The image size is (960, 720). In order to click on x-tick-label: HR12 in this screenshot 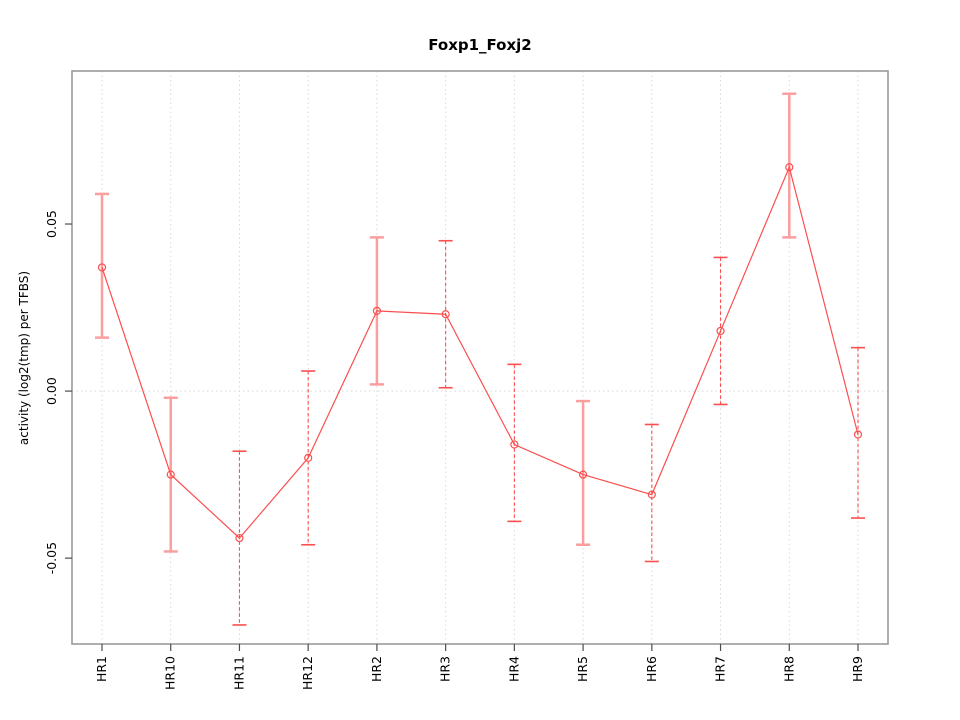, I will do `click(307, 673)`.